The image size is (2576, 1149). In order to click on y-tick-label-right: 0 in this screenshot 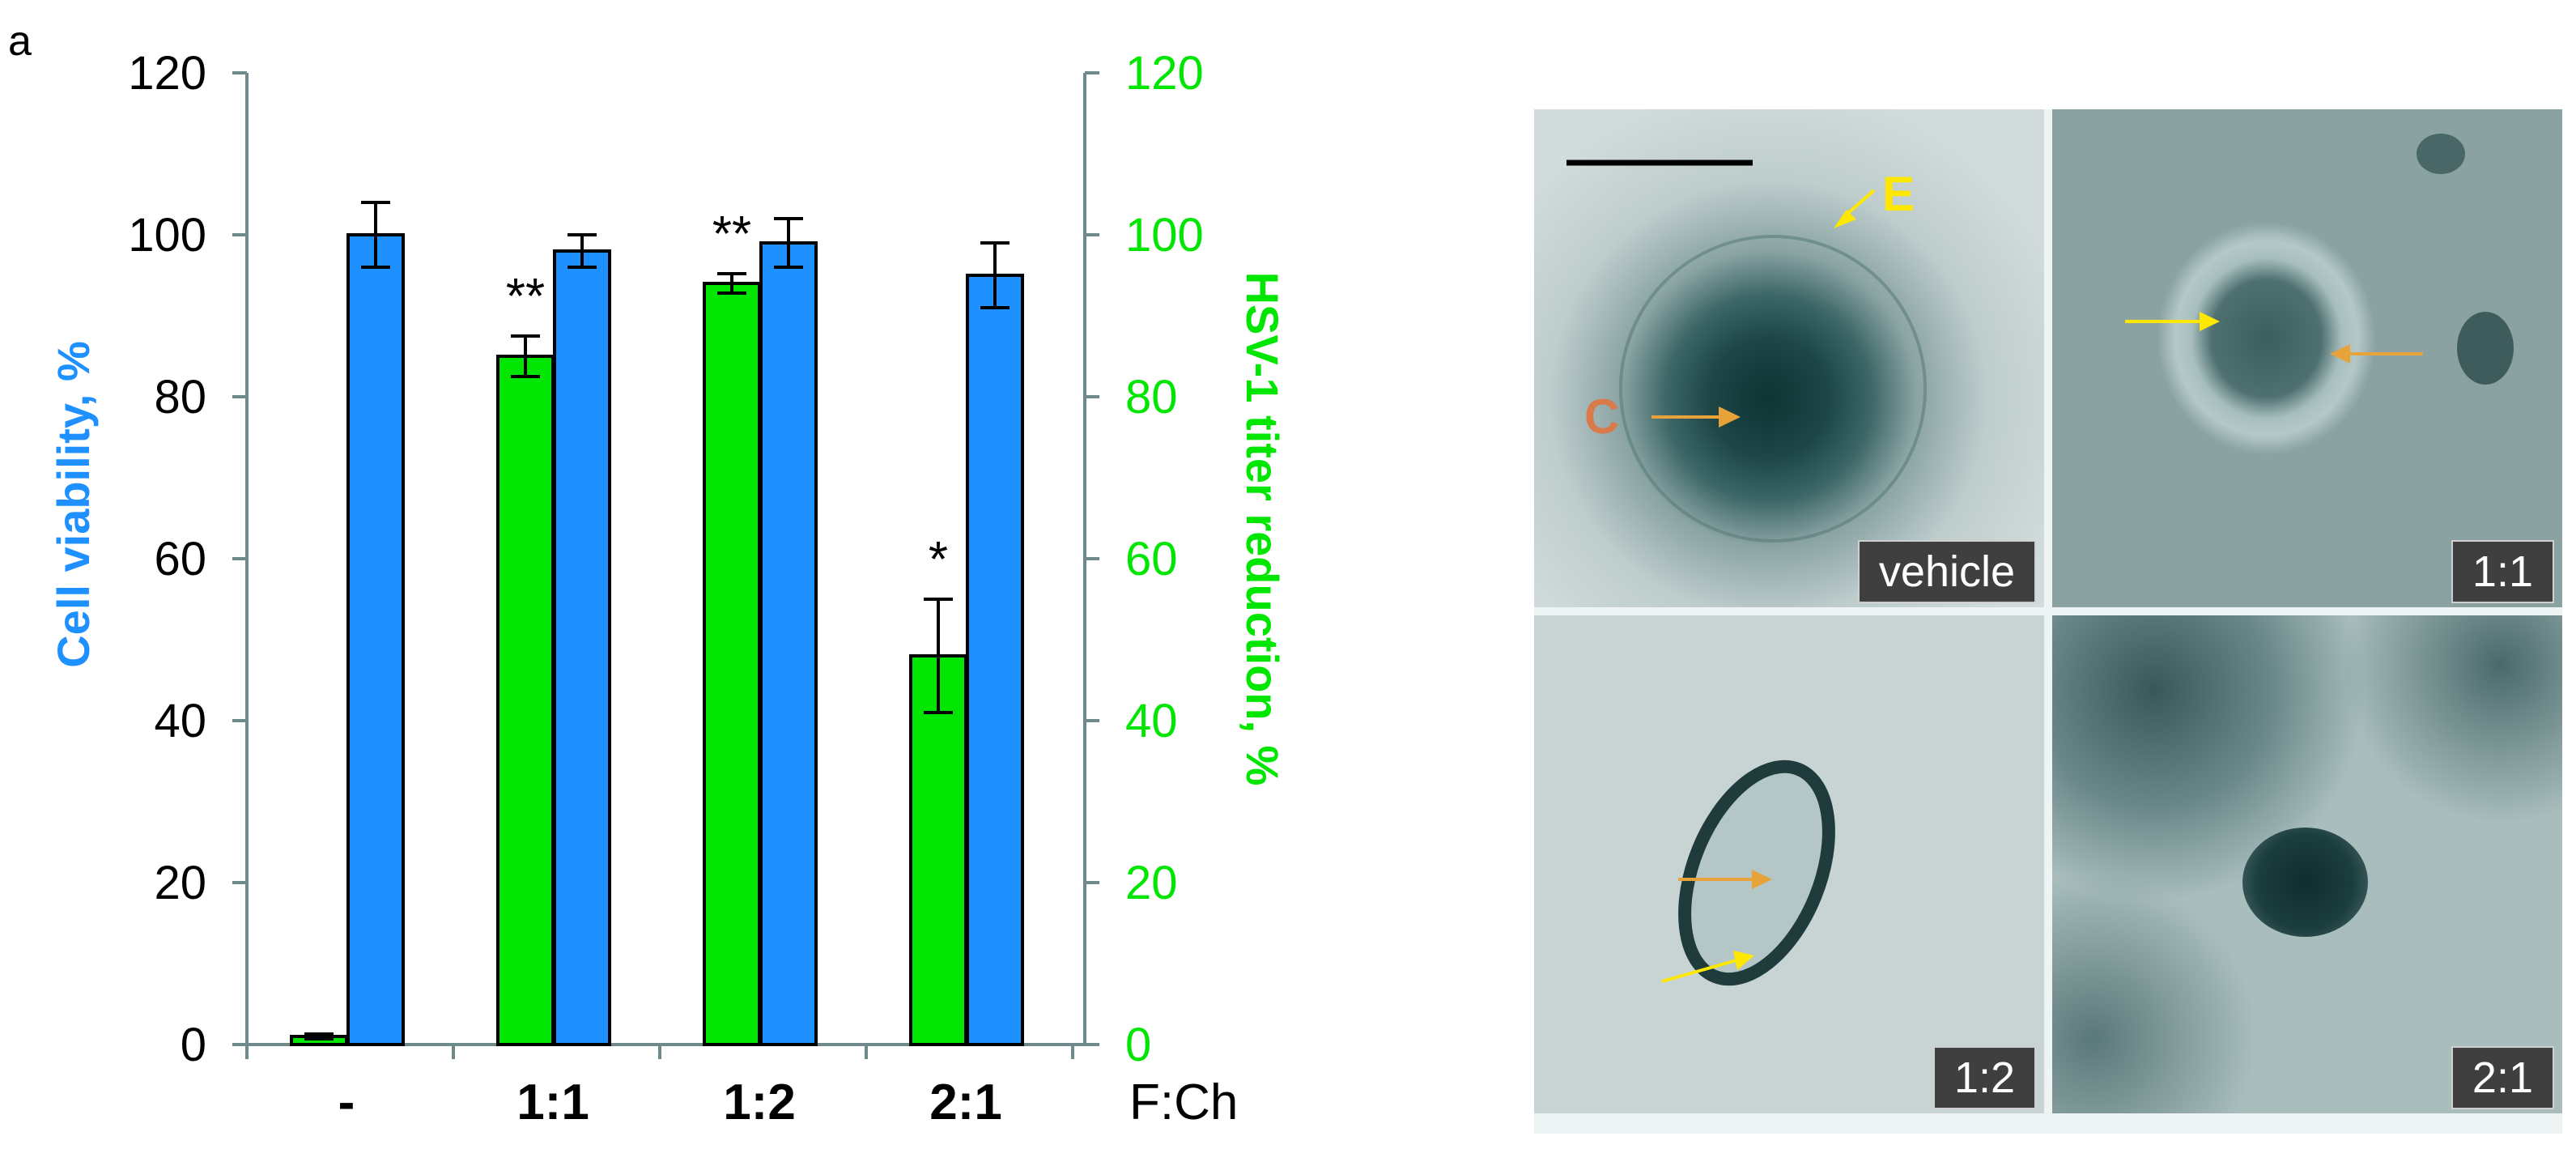, I will do `click(1138, 1045)`.